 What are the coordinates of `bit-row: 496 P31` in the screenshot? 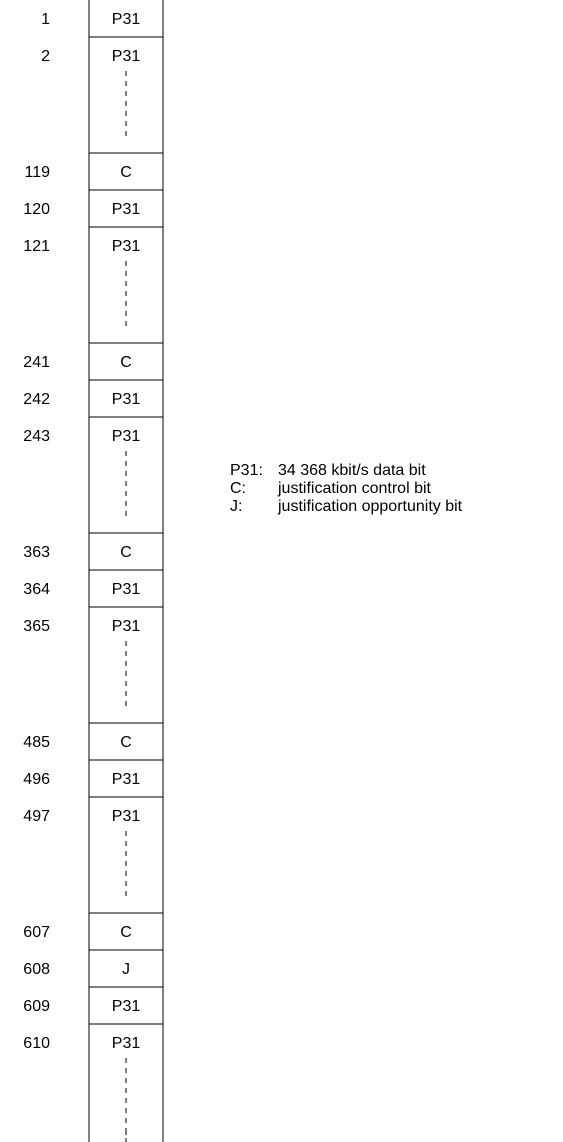 It's located at (93, 784).